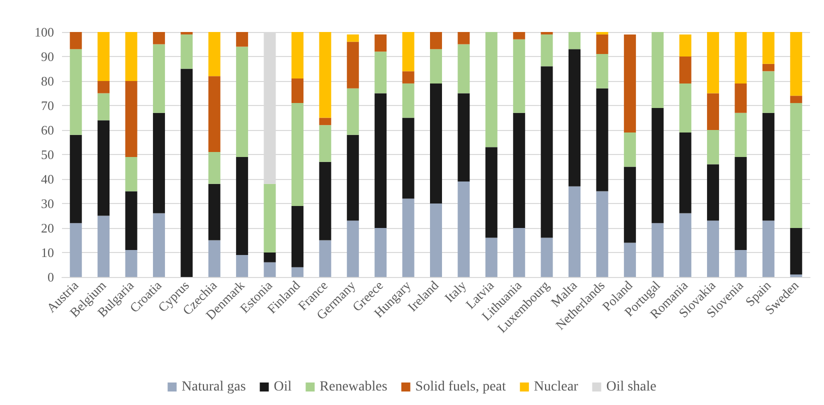  Describe the element at coordinates (44, 32) in the screenshot. I see `y-tick-label: 100` at that location.